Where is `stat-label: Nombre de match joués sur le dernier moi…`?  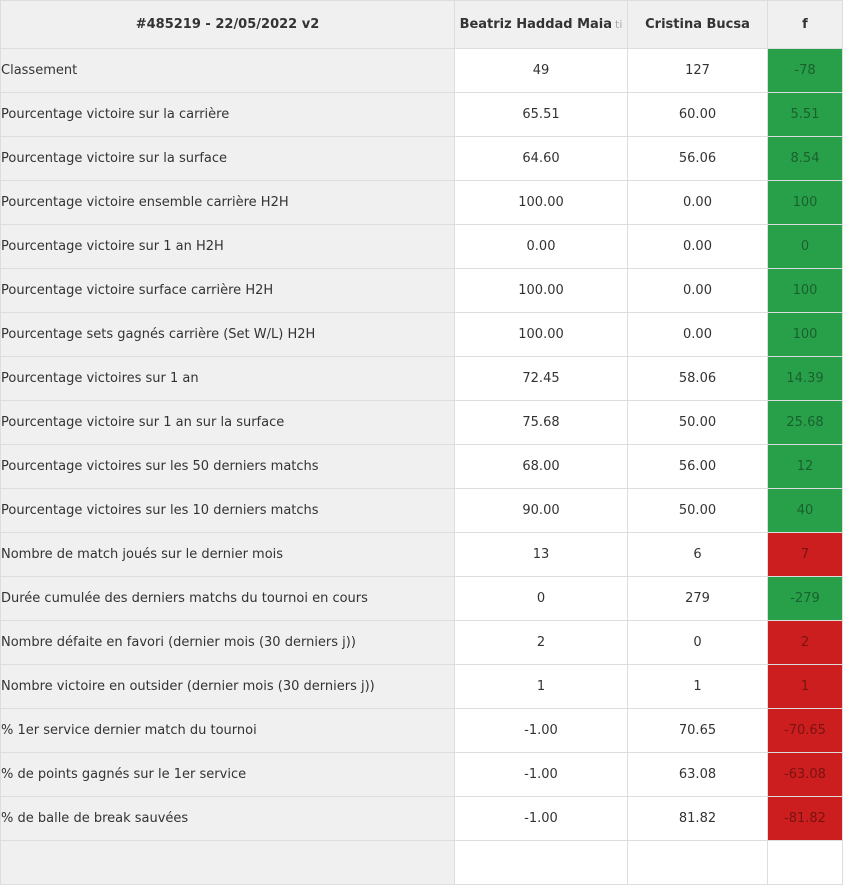 stat-label: Nombre de match joués sur le dernier moi… is located at coordinates (227, 554).